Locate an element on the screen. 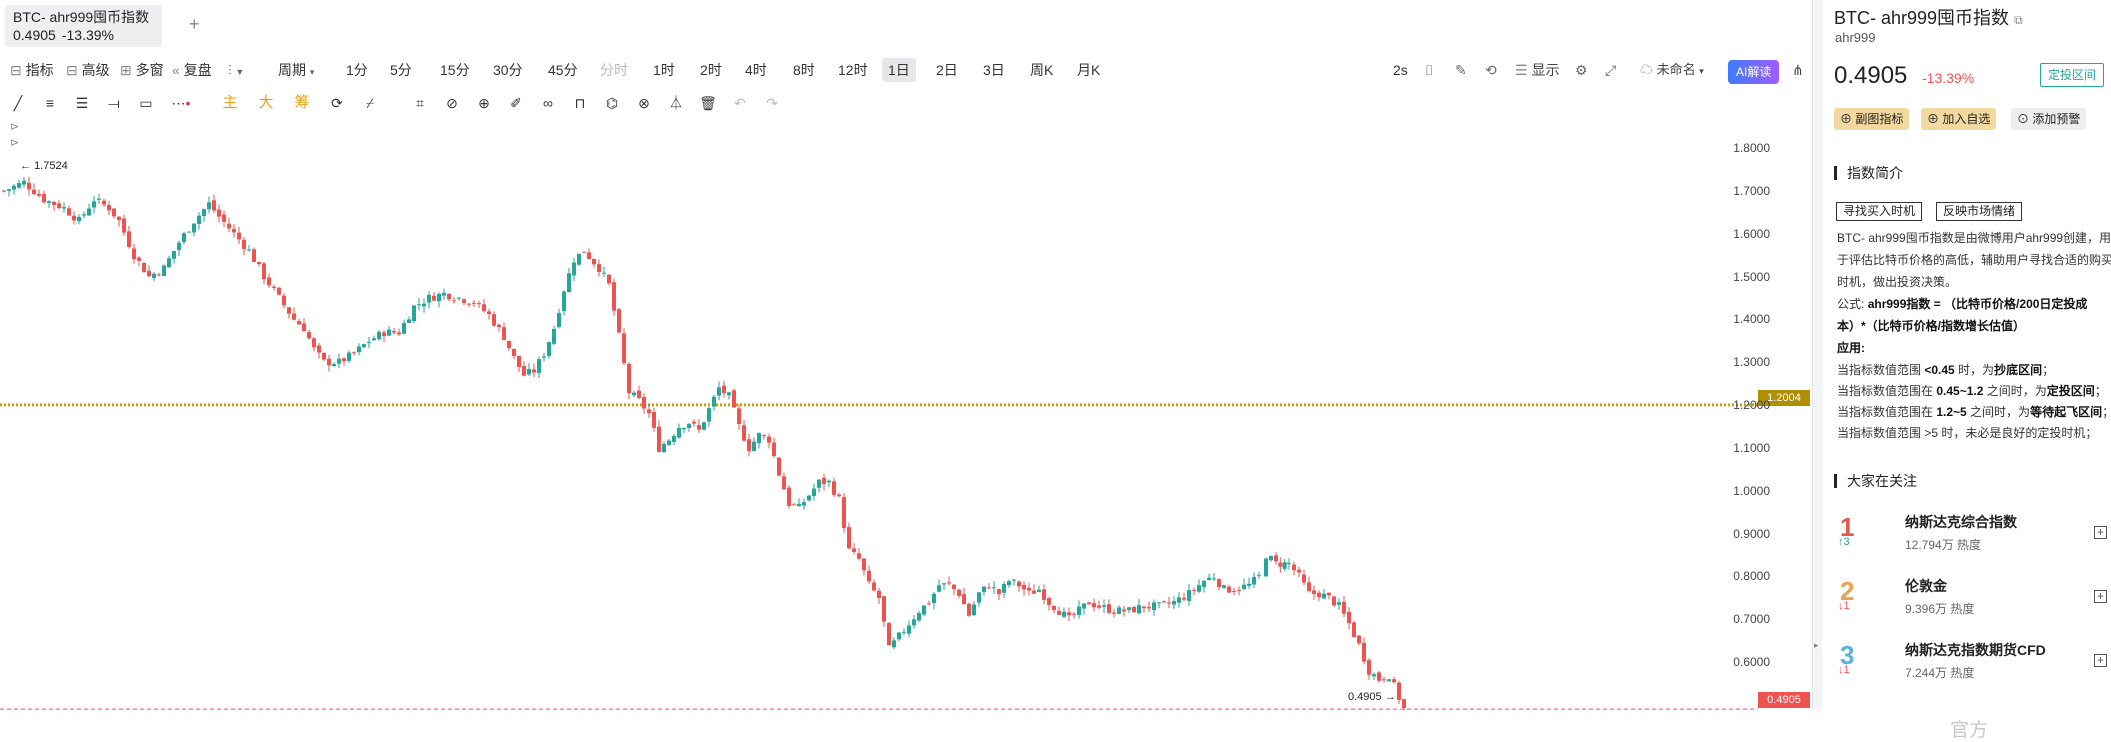 Image resolution: width=2111 pixels, height=742 pixels. timeframe-3: 30分 is located at coordinates (508, 70).